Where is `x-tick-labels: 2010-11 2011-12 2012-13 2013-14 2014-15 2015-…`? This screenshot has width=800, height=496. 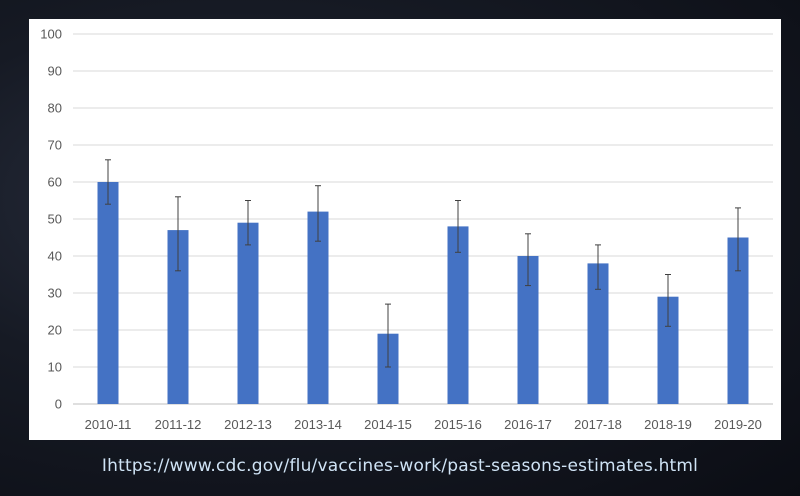 x-tick-labels: 2010-11 2011-12 2012-13 2013-14 2014-15 2015-… is located at coordinates (423, 424).